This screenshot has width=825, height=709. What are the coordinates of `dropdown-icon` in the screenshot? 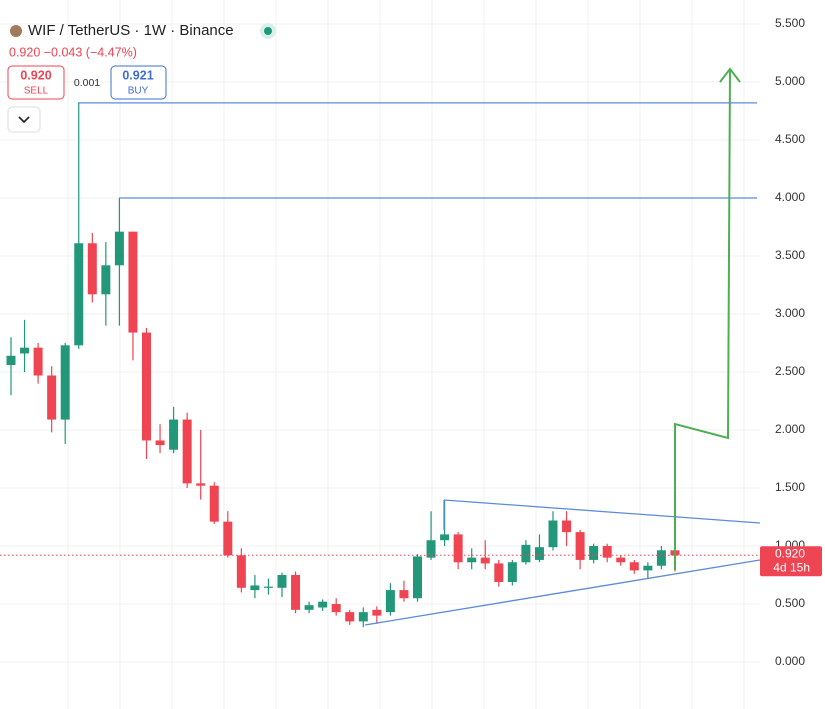 It's located at (24, 120).